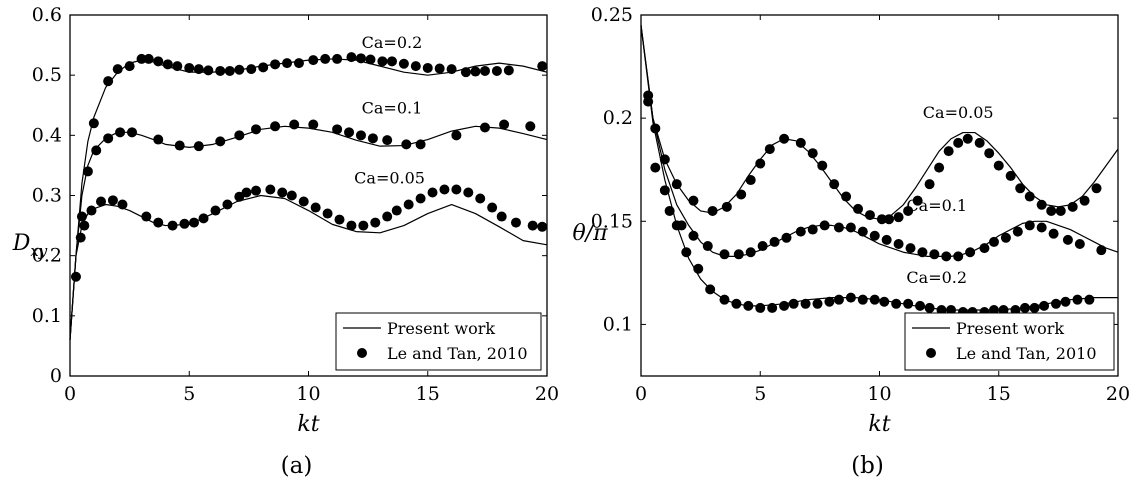 The height and width of the screenshot is (487, 1137). I want to click on curve-annotation: Ca=0.05, so click(958, 112).